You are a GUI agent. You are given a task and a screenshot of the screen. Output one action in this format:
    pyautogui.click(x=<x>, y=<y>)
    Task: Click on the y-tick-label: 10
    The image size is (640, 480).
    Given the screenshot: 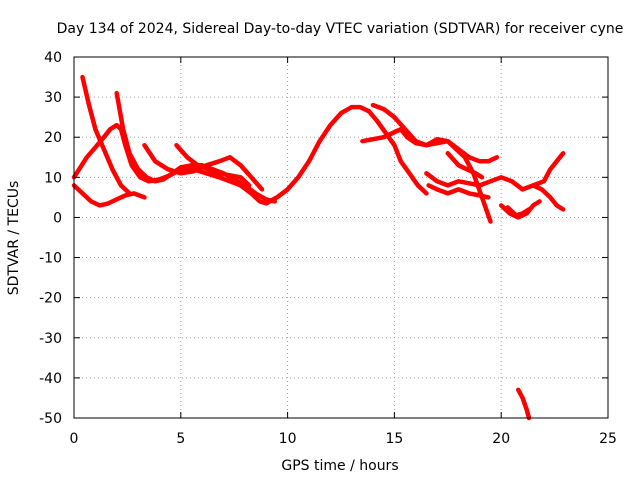 What is the action you would take?
    pyautogui.click(x=53, y=178)
    